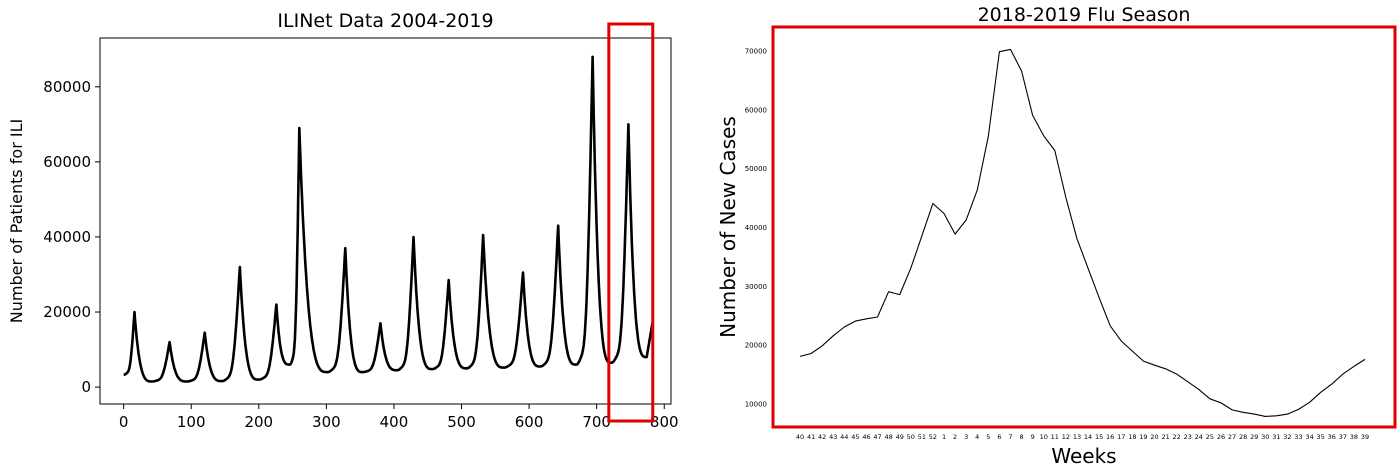 Image resolution: width=1400 pixels, height=473 pixels. I want to click on x-tick-label: 25, so click(1210, 437).